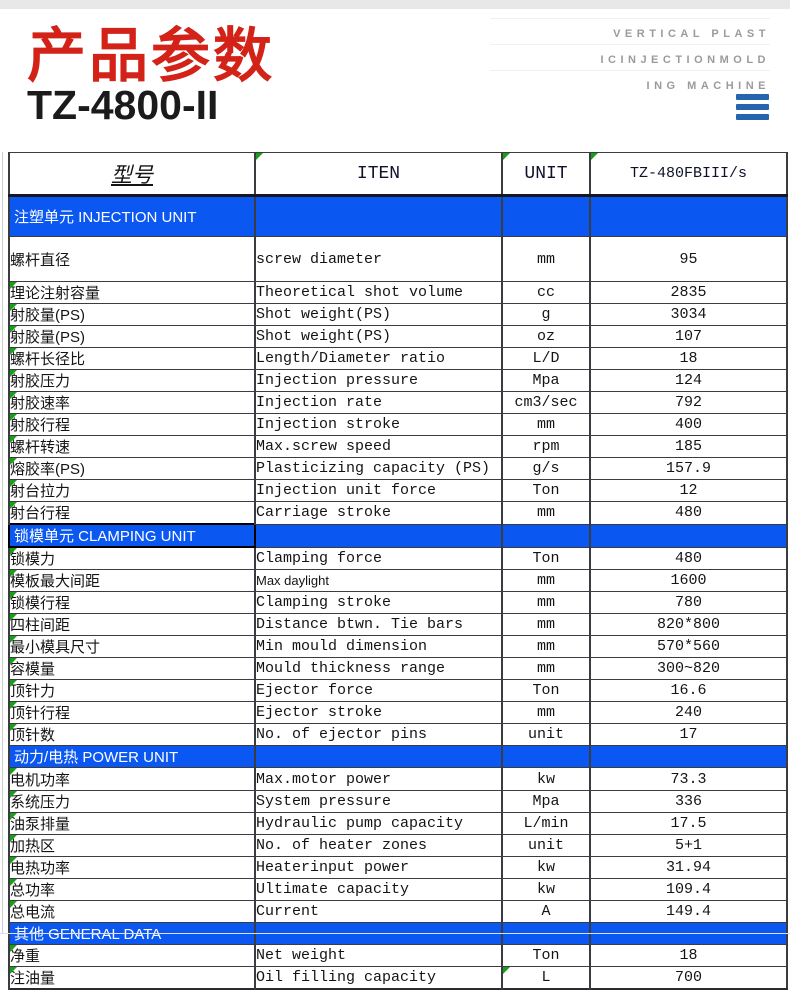  I want to click on spec-name-en-cell: Ejector force, so click(378, 690).